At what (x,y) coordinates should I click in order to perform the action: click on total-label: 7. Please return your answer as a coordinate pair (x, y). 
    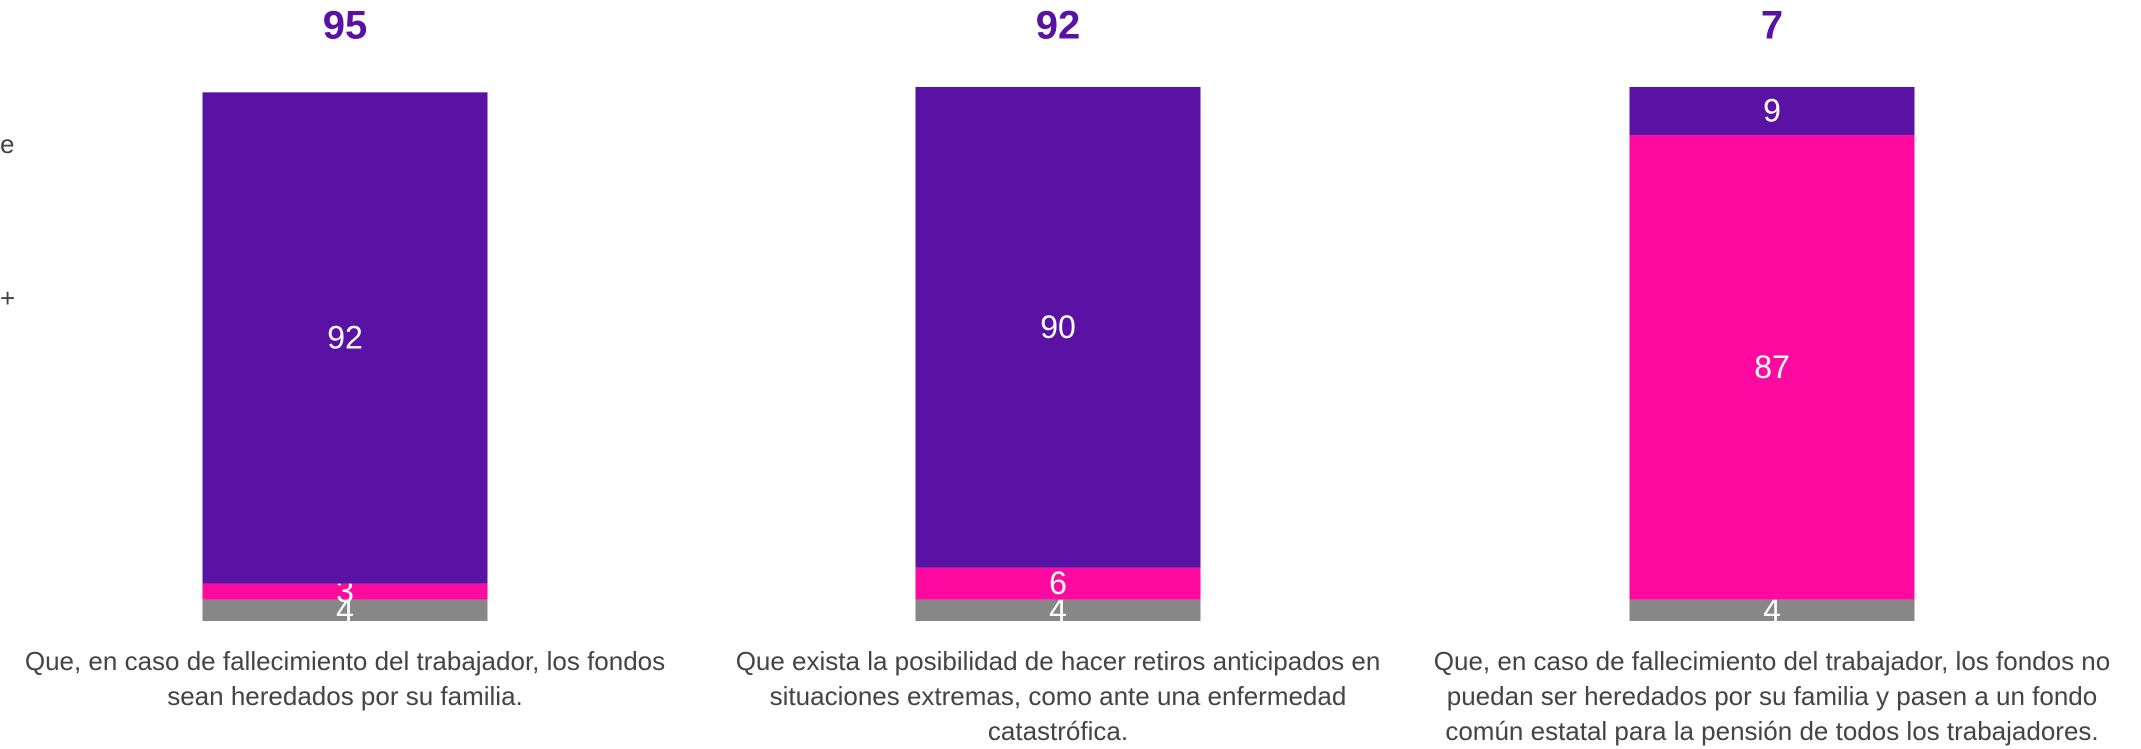
    Looking at the image, I should click on (1772, 26).